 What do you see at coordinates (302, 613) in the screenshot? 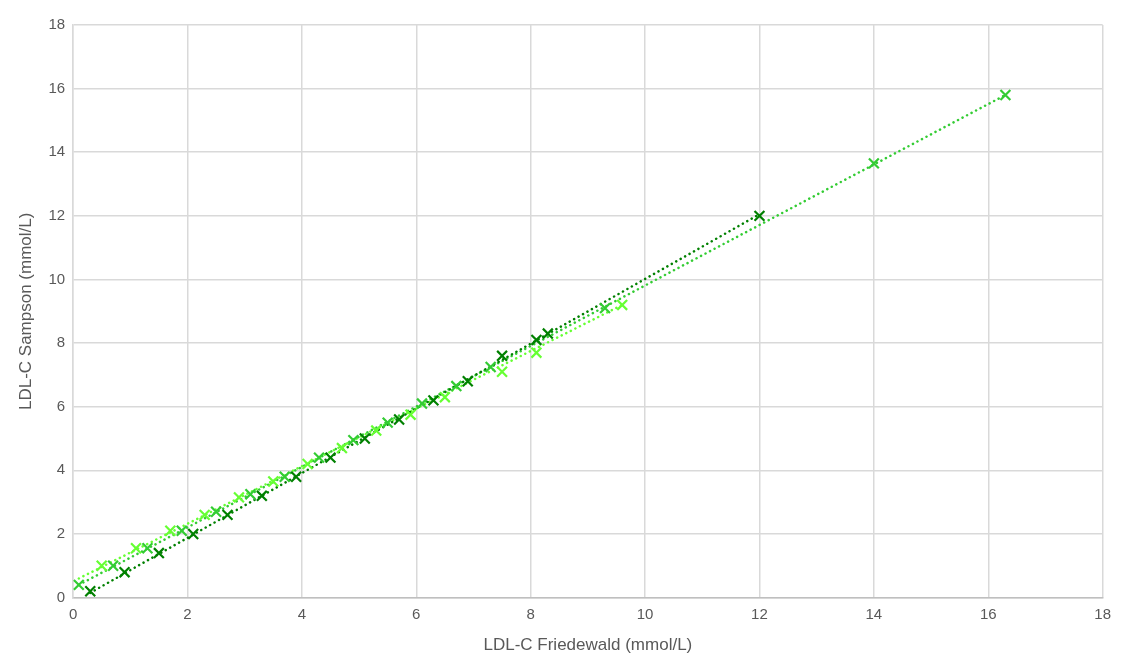
I see `x-tick-label: 4` at bounding box center [302, 613].